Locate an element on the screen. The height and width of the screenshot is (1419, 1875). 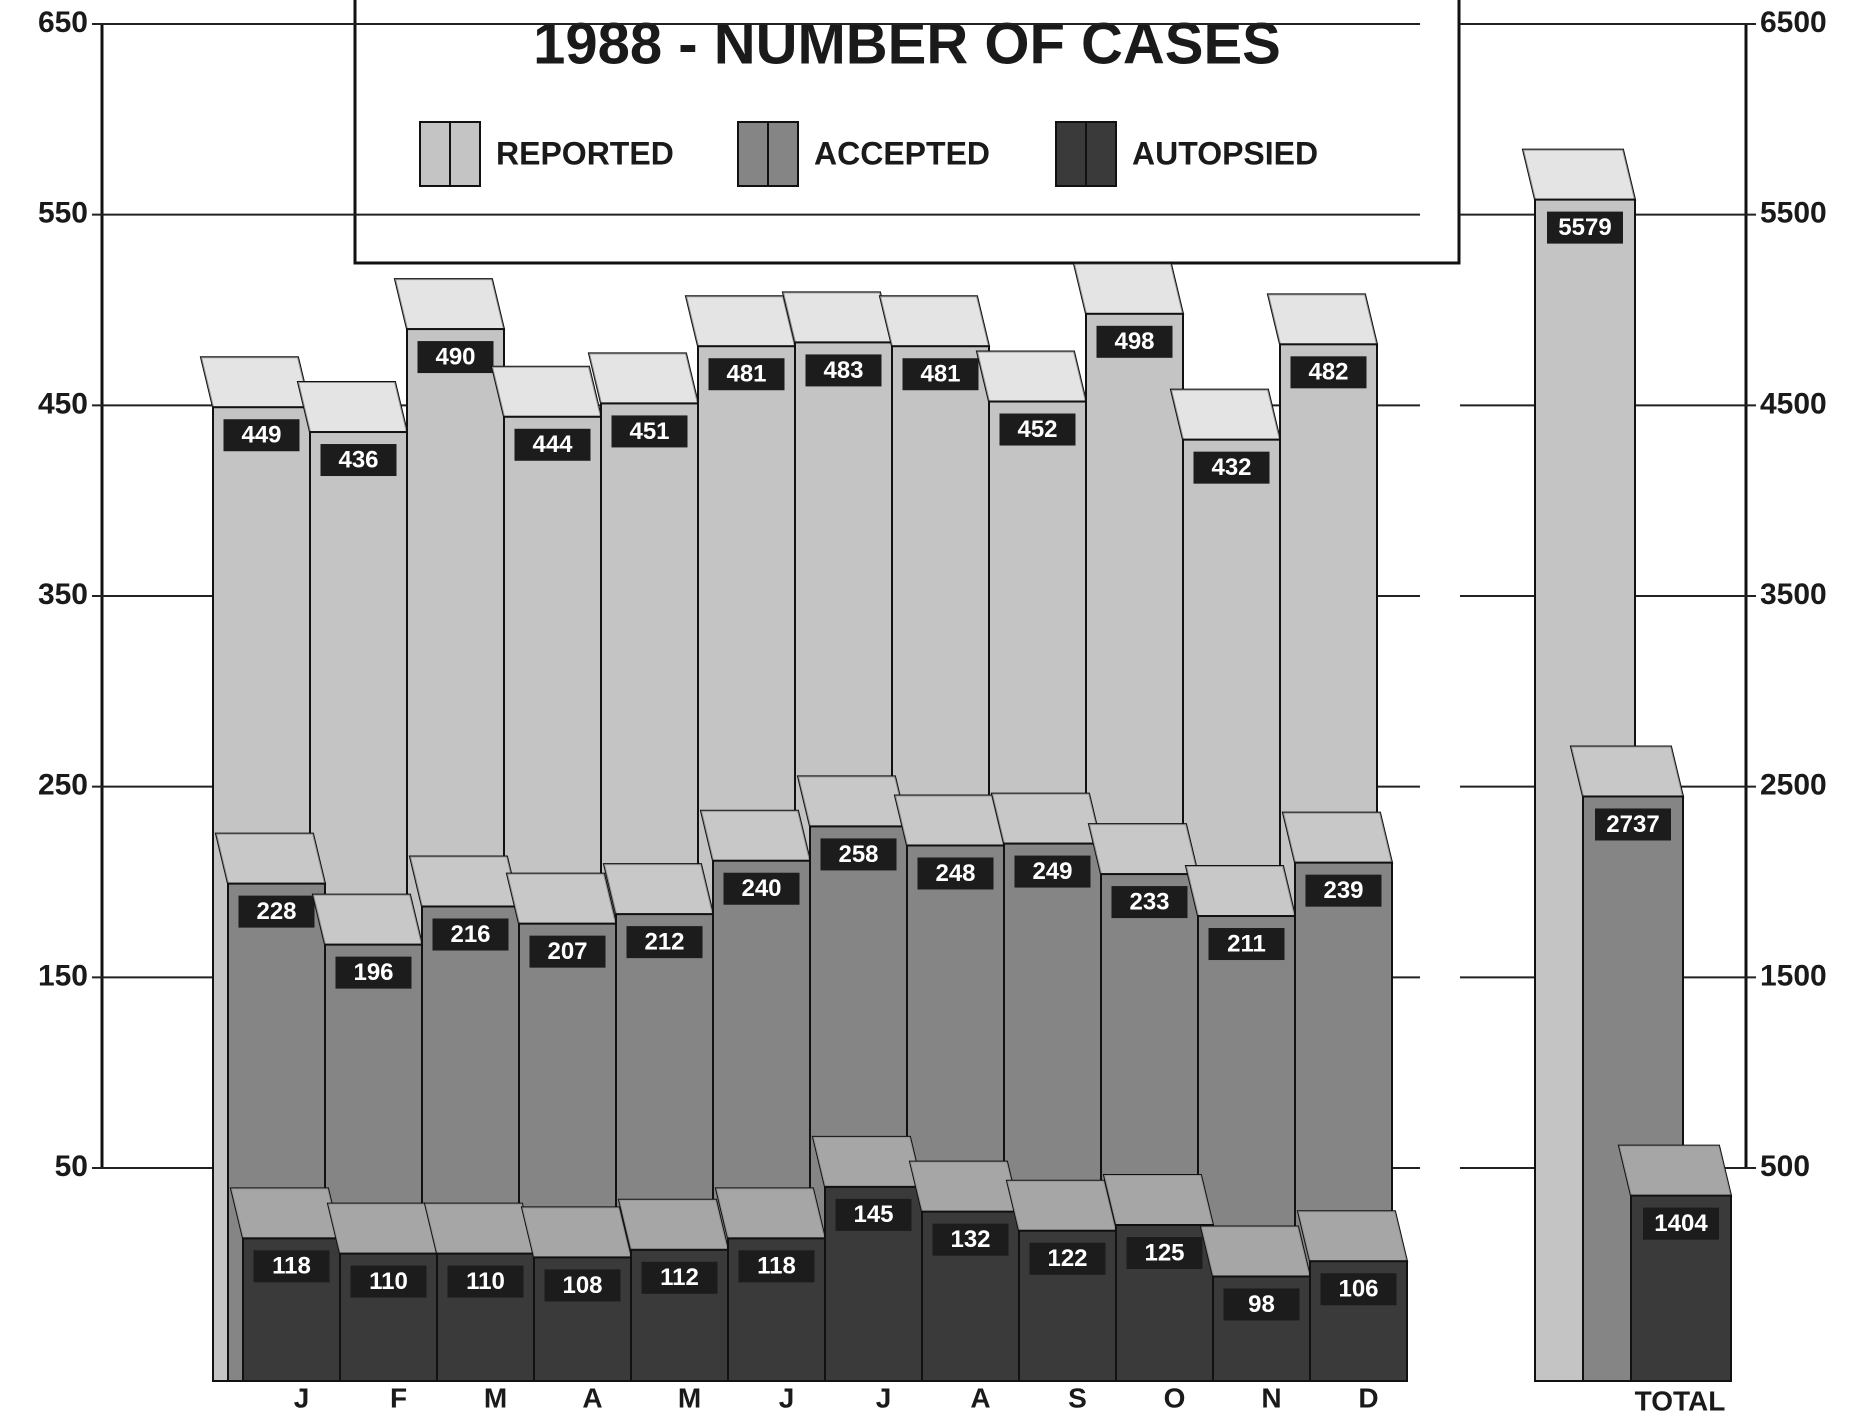
y2-tick-label: 6500 is located at coordinates (1793, 22).